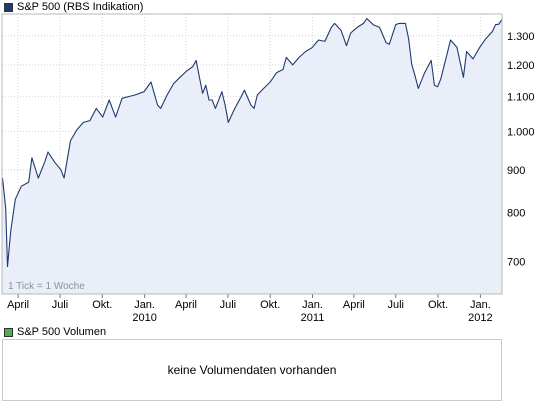 Image resolution: width=545 pixels, height=410 pixels. I want to click on y-tick-label: 1.200, so click(521, 66).